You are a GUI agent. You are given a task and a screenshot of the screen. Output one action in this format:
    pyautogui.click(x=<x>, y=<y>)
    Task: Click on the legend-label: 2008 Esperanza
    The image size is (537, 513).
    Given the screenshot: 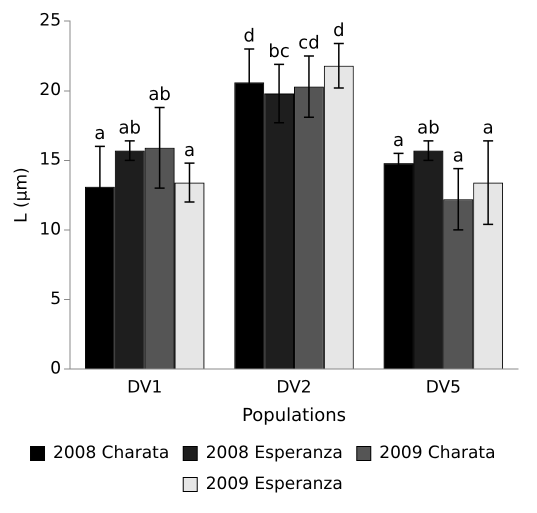 What is the action you would take?
    pyautogui.click(x=274, y=452)
    